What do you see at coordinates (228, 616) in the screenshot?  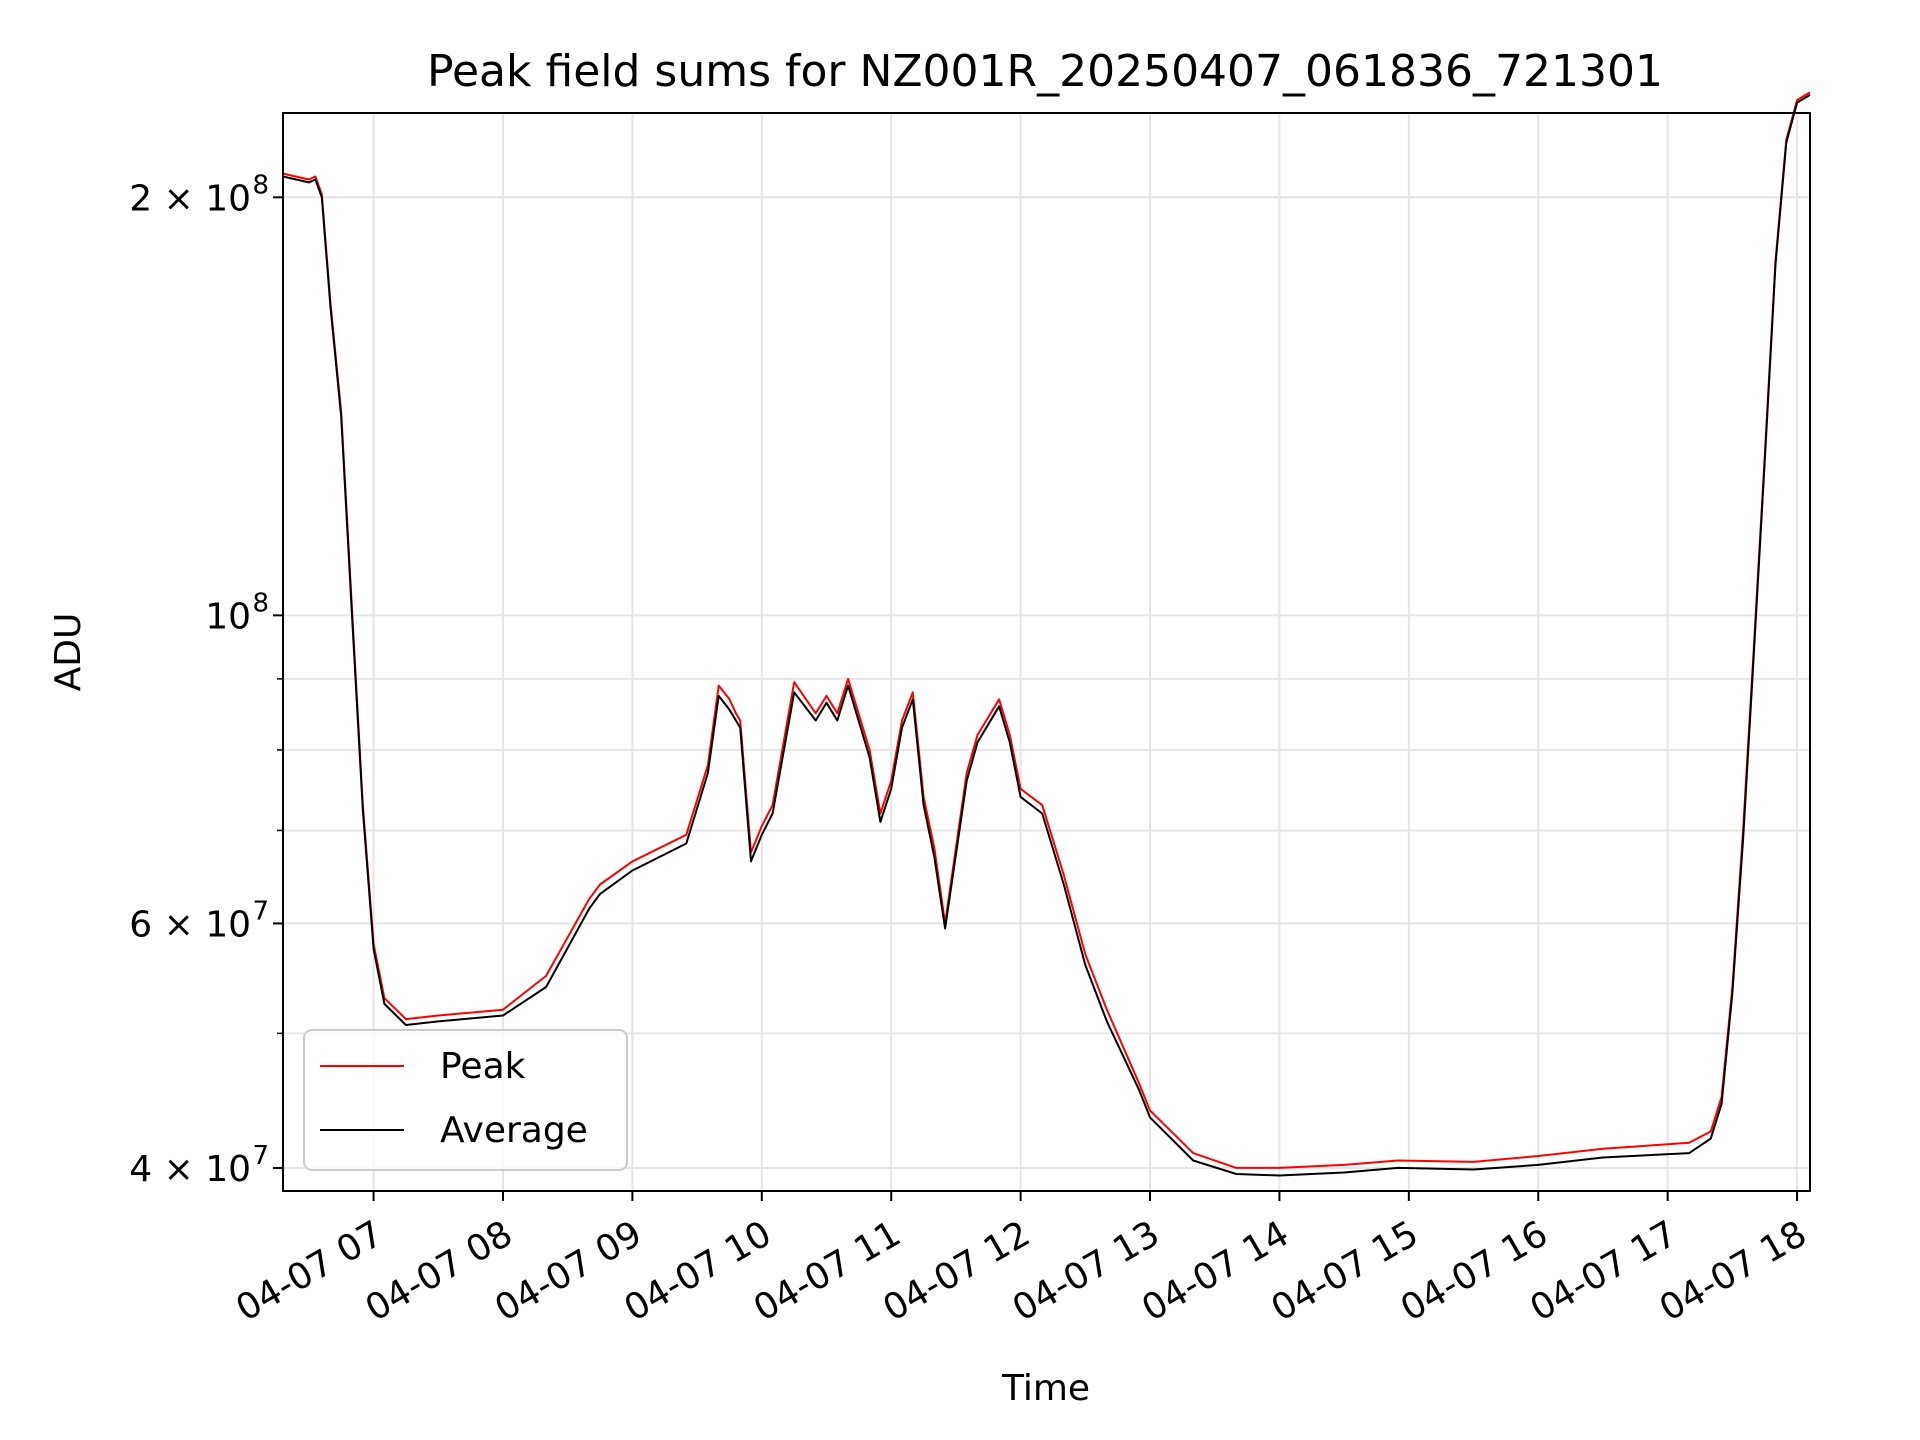 I see `y-tick-label: 10` at bounding box center [228, 616].